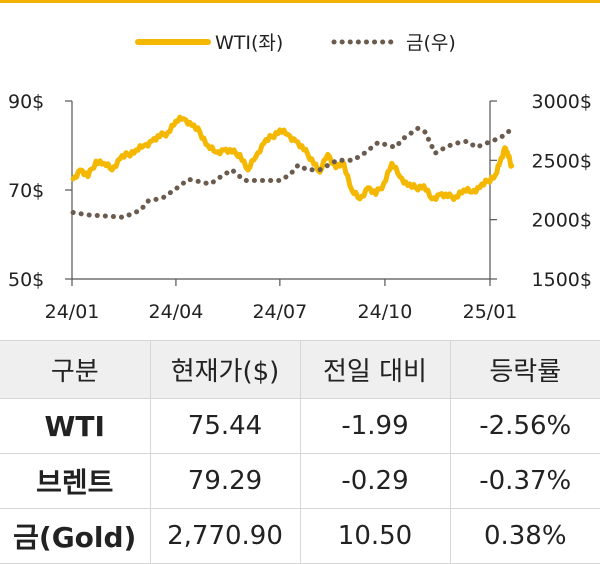  Describe the element at coordinates (75, 369) in the screenshot. I see `header-category: 구분` at that location.